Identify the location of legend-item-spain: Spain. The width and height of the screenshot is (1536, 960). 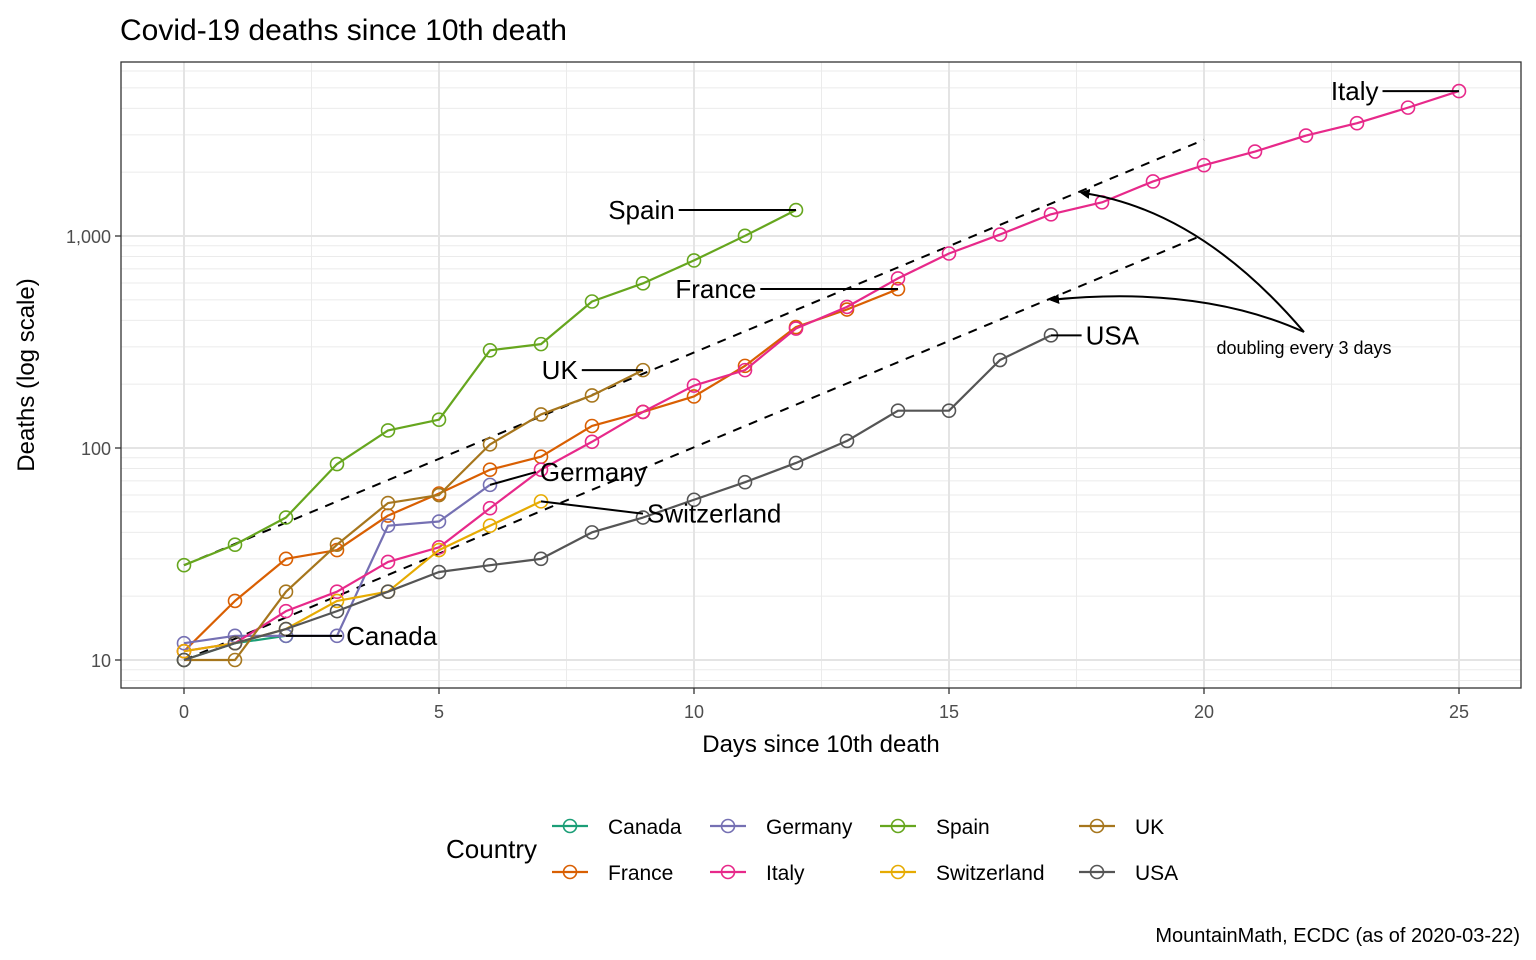
(935, 827).